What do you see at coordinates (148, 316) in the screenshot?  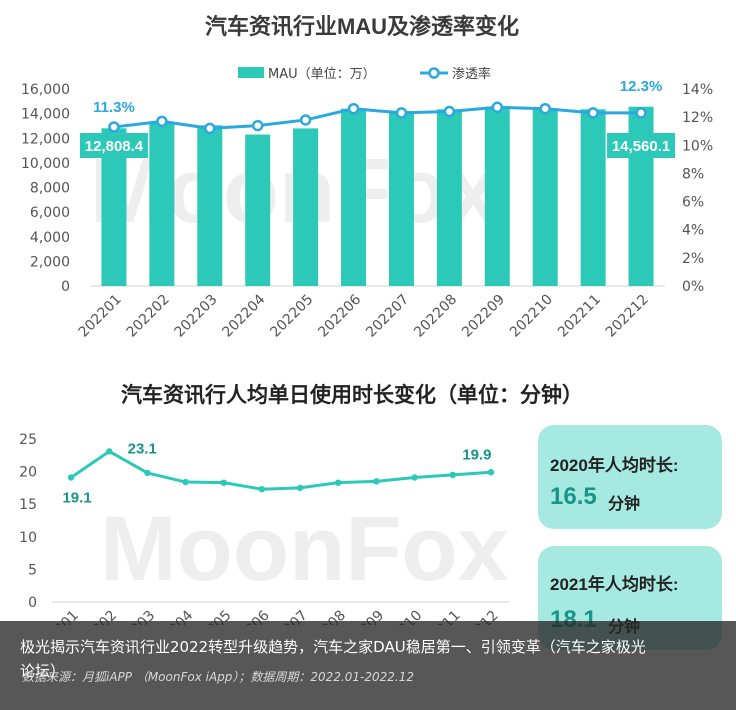 I see `x-tick-label: 202202` at bounding box center [148, 316].